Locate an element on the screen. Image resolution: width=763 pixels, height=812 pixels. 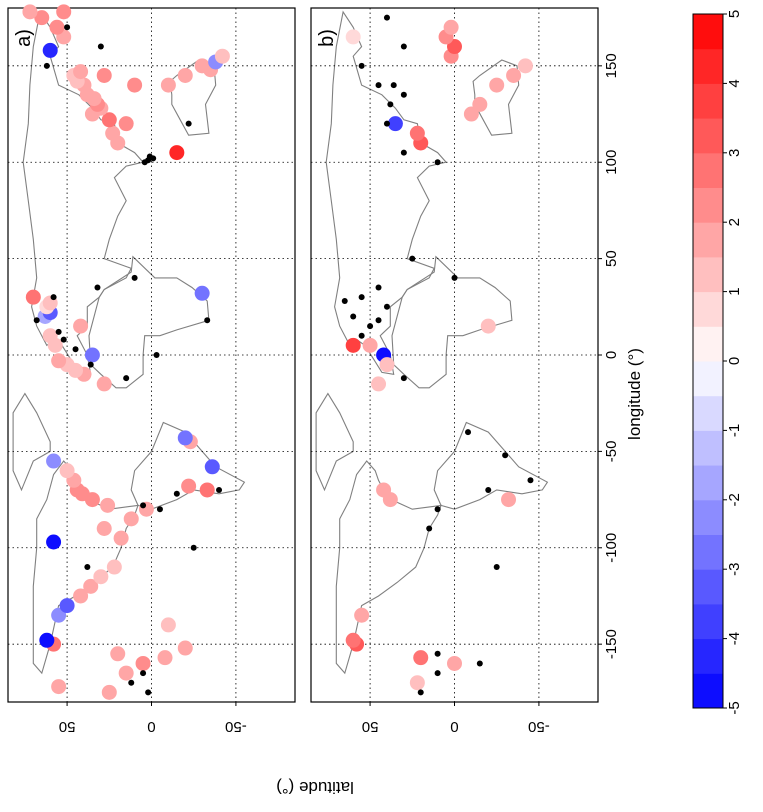
x-tick-label: -100 is located at coordinates (611, 548).